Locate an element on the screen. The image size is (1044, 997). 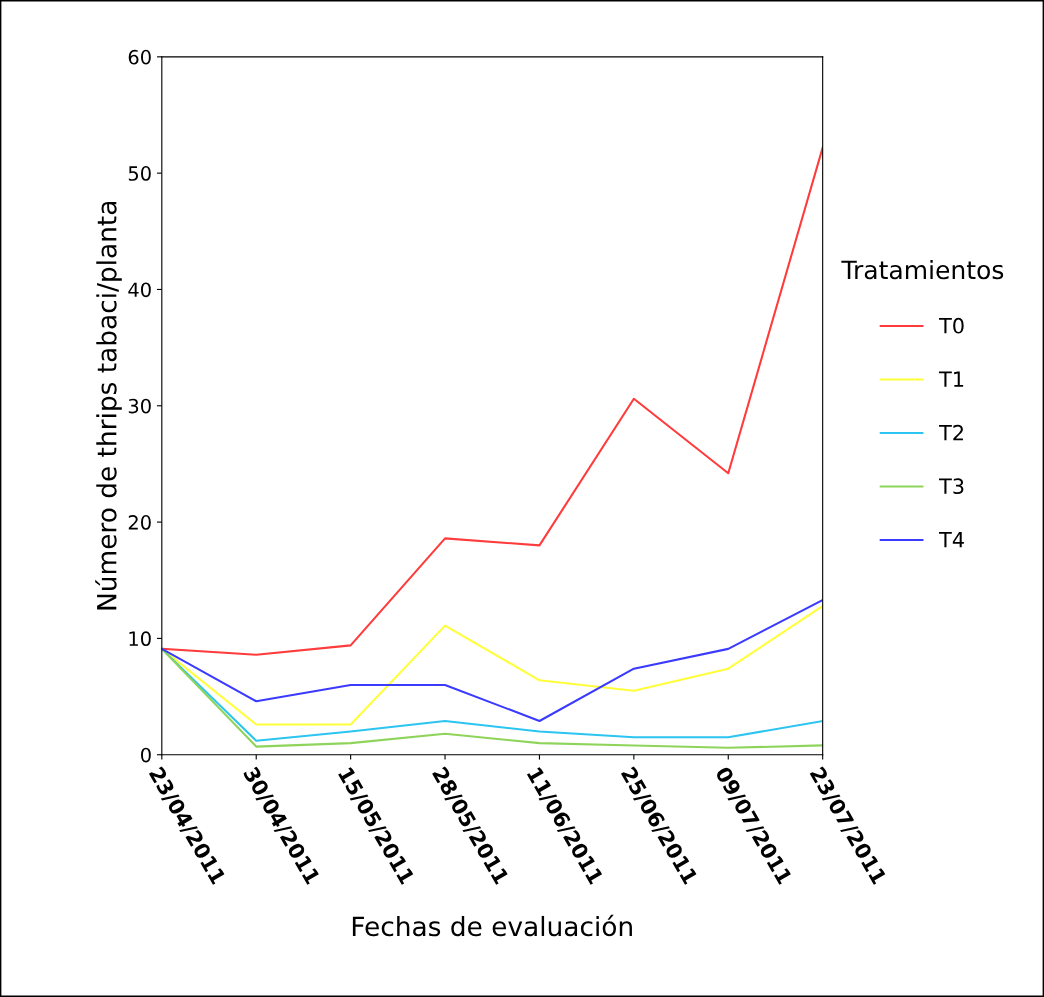
y-tick-label: 30 is located at coordinates (139, 406).